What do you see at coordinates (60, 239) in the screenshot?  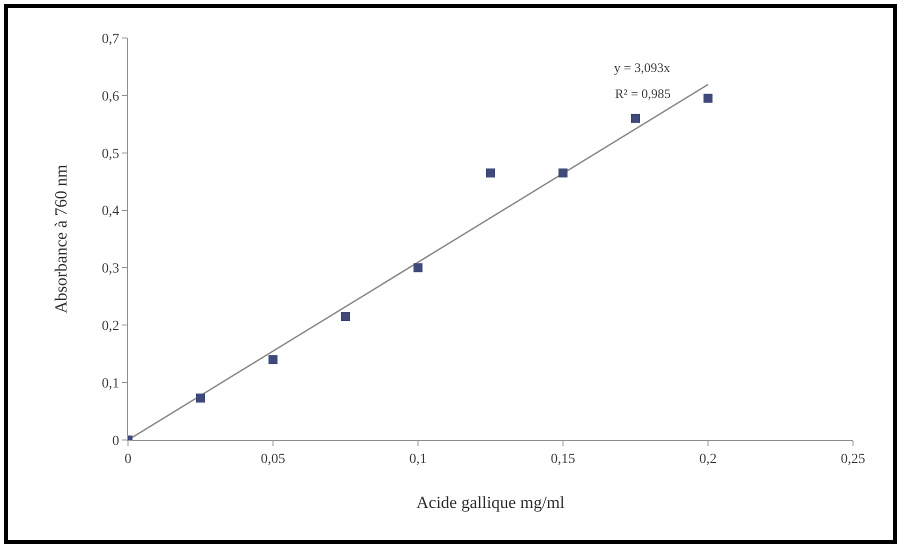 I see `y-axis-title: Absorbance à 760 nm` at bounding box center [60, 239].